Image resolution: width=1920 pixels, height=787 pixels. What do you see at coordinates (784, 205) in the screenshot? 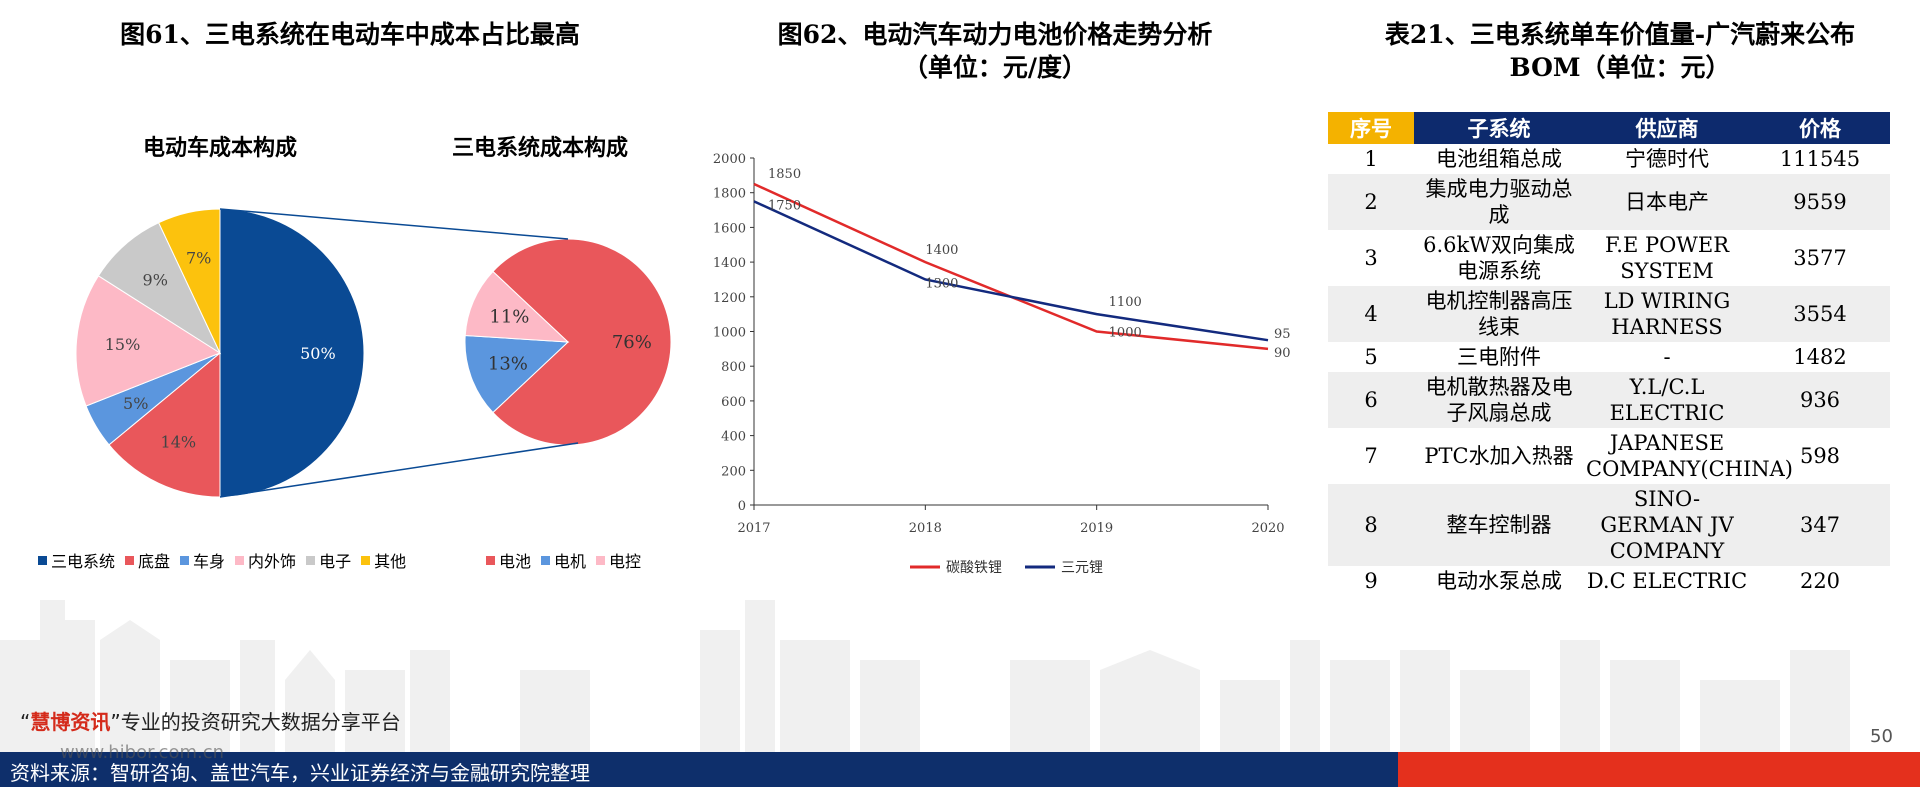
I see `data-label: 1750` at bounding box center [784, 205].